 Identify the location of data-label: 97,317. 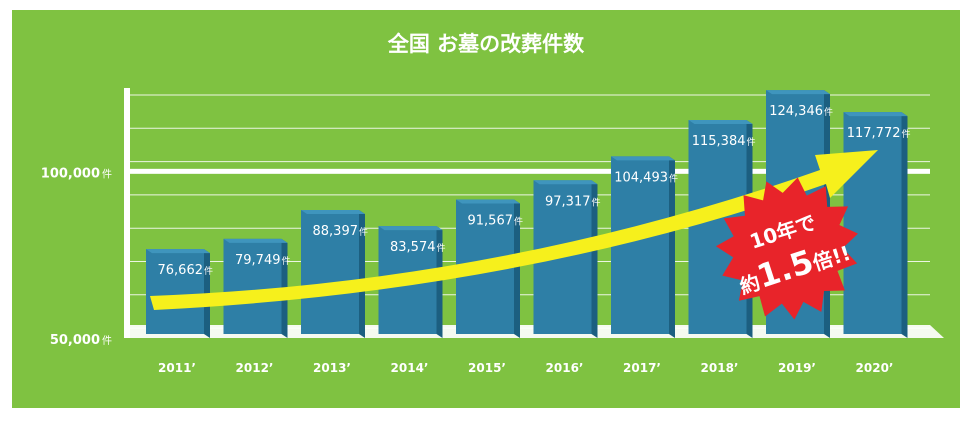
(568, 201).